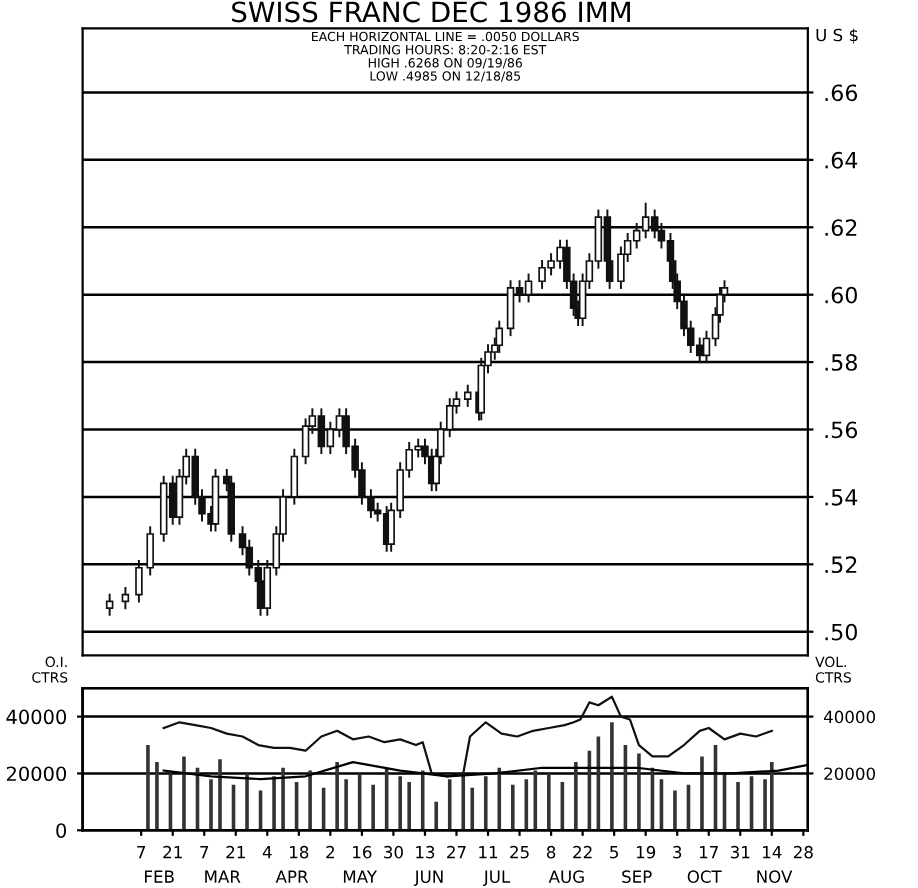 This screenshot has width=918, height=888. Describe the element at coordinates (740, 852) in the screenshot. I see `x-tick-label: 31` at that location.